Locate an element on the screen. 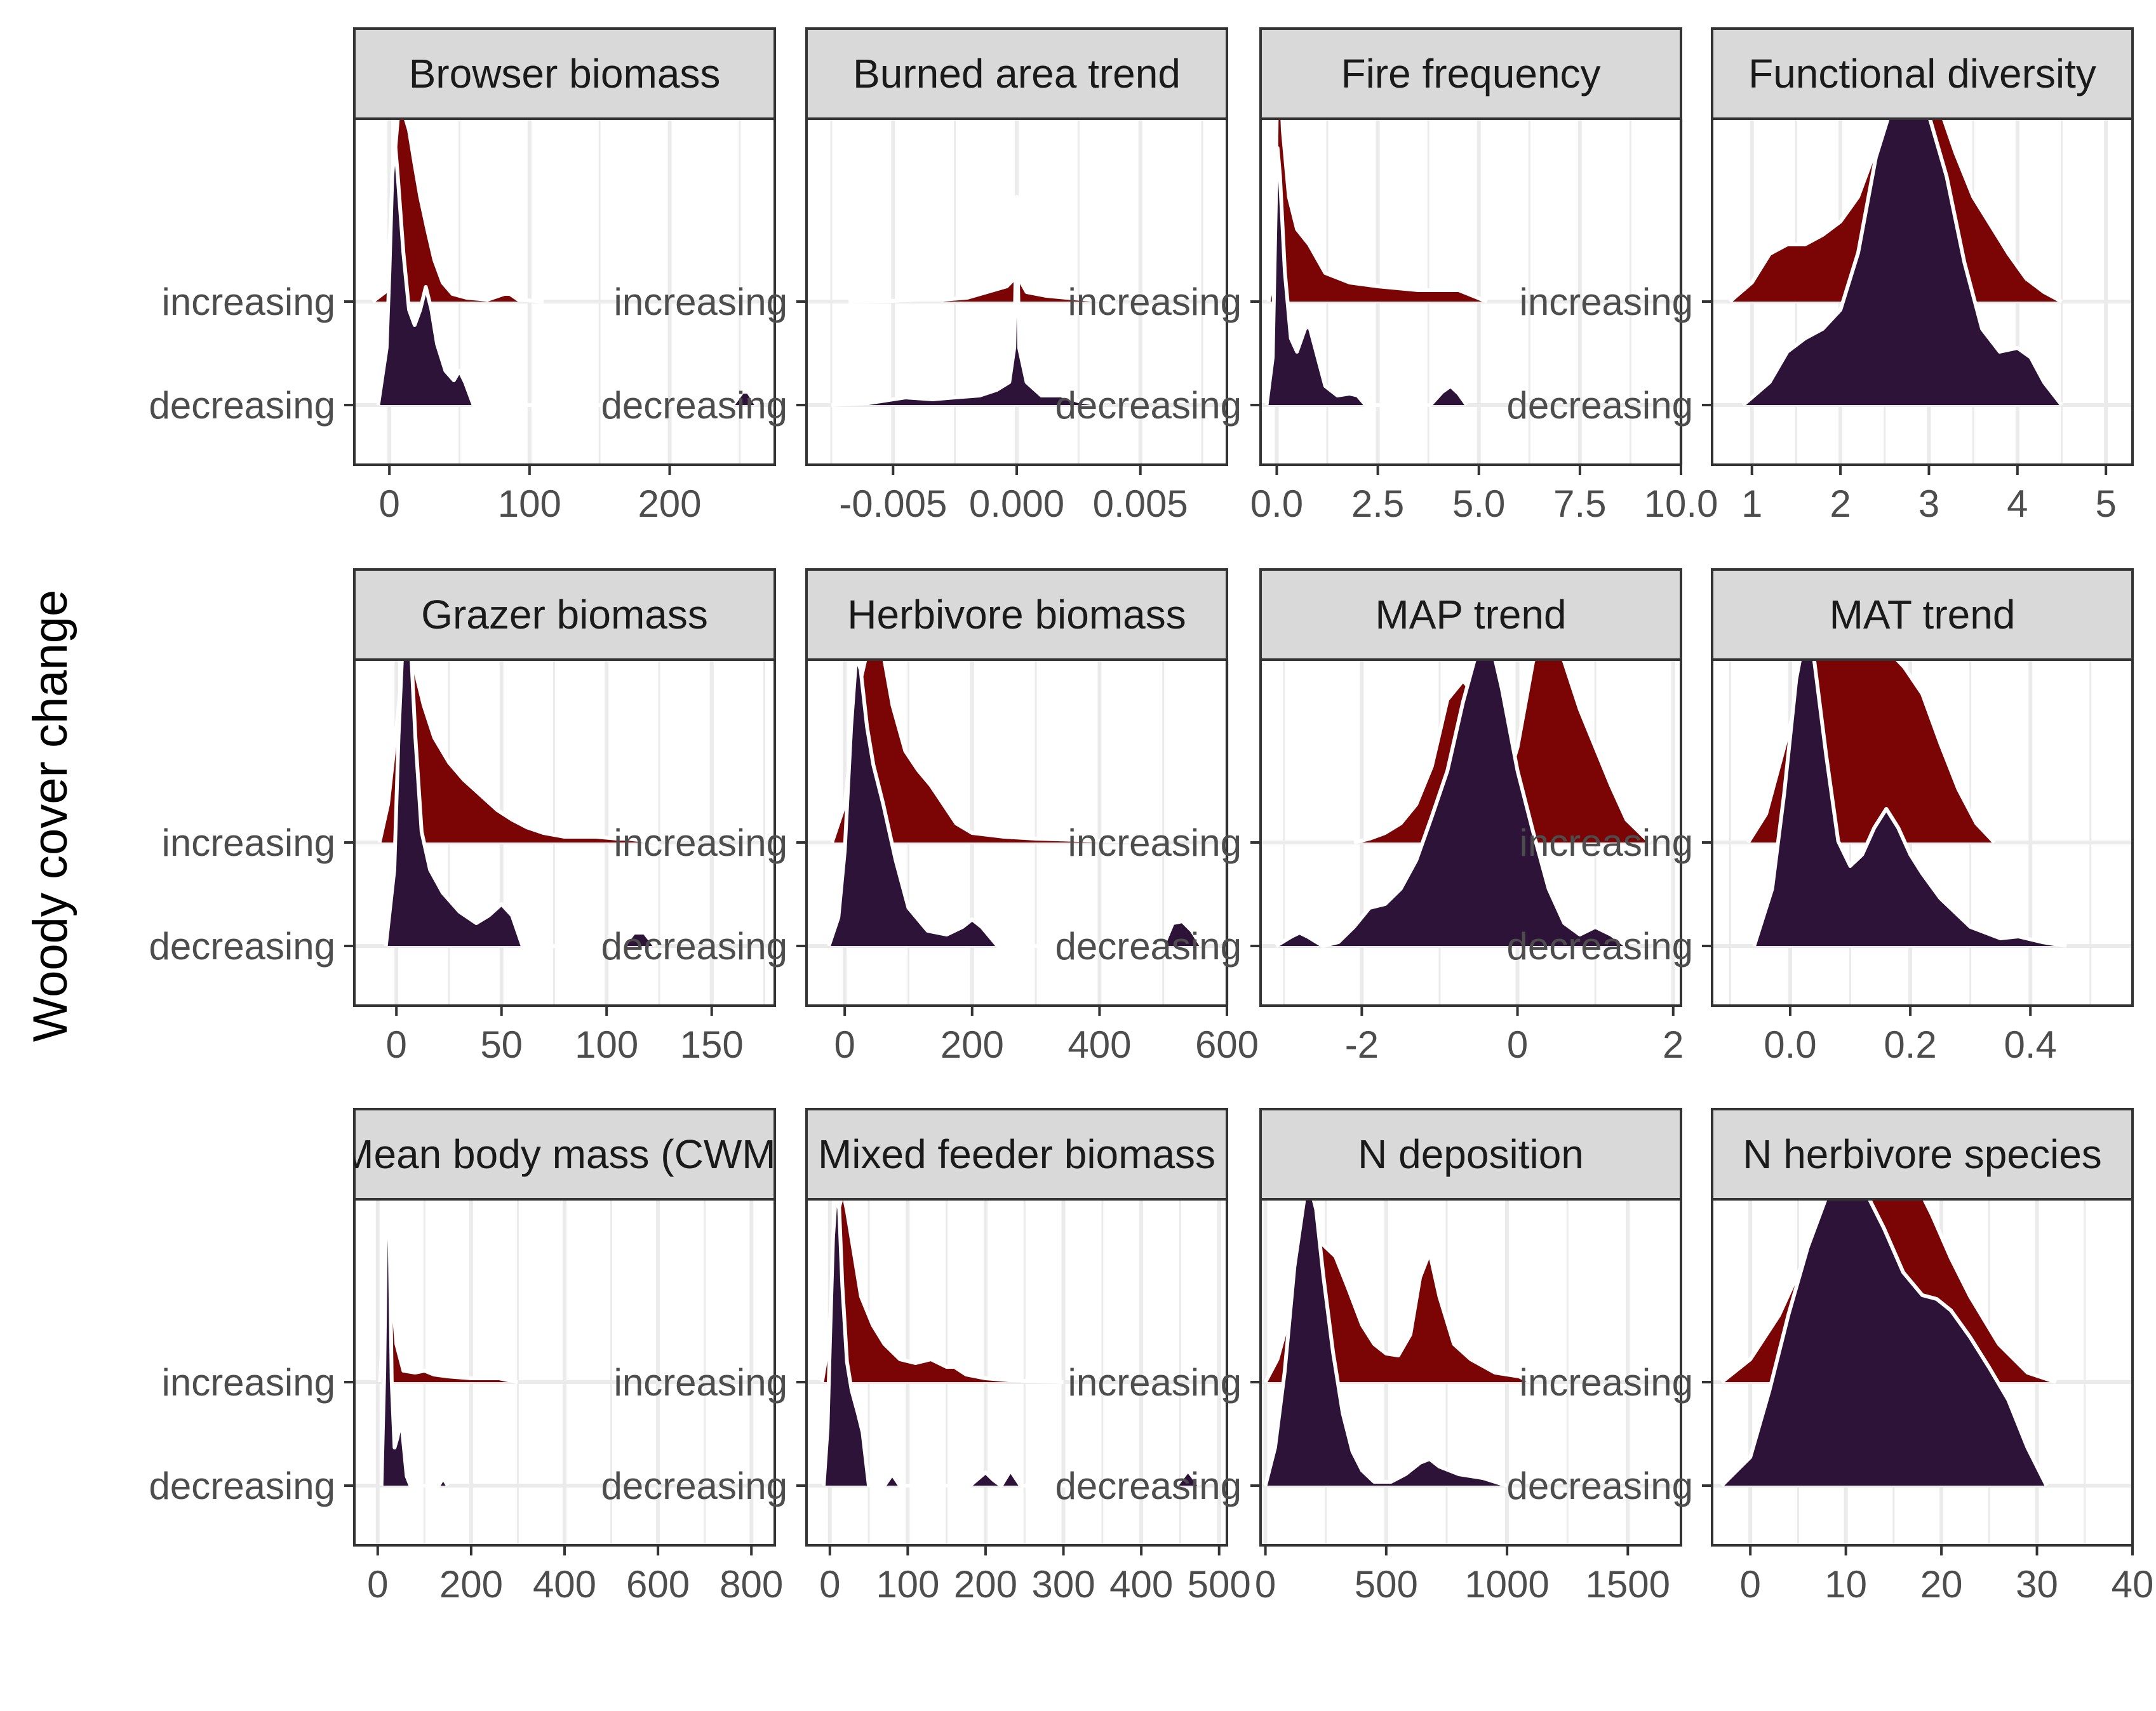  strip-title: MAP trend is located at coordinates (1470, 614).